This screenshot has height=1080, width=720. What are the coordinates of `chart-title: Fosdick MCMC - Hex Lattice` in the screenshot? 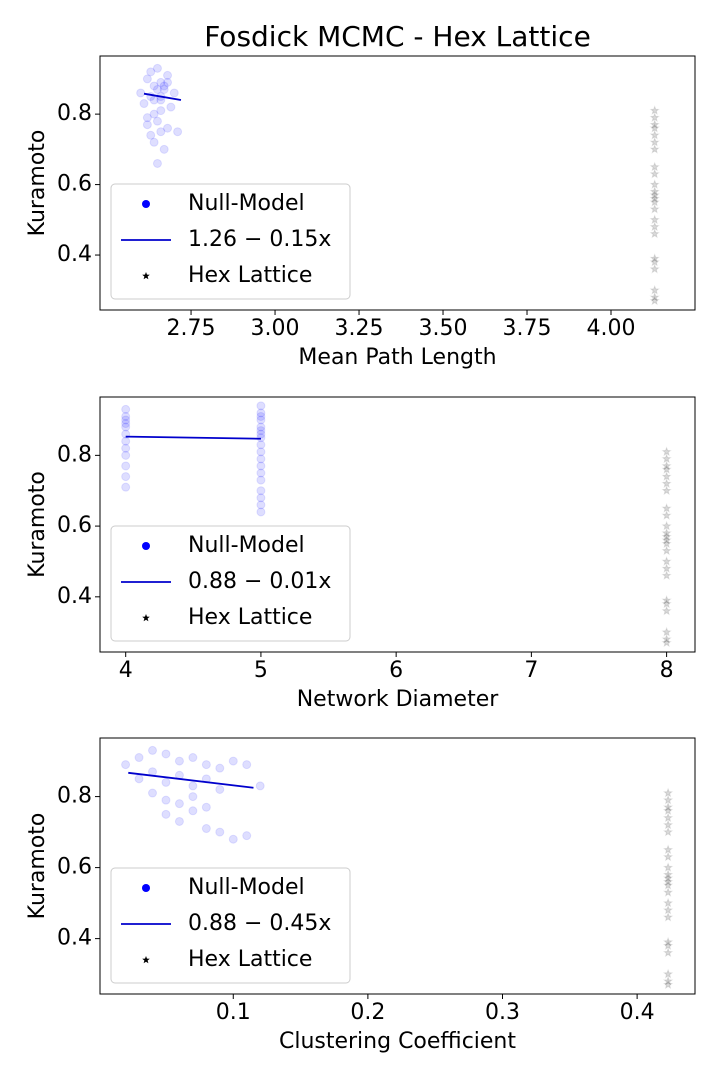 It's located at (397, 36).